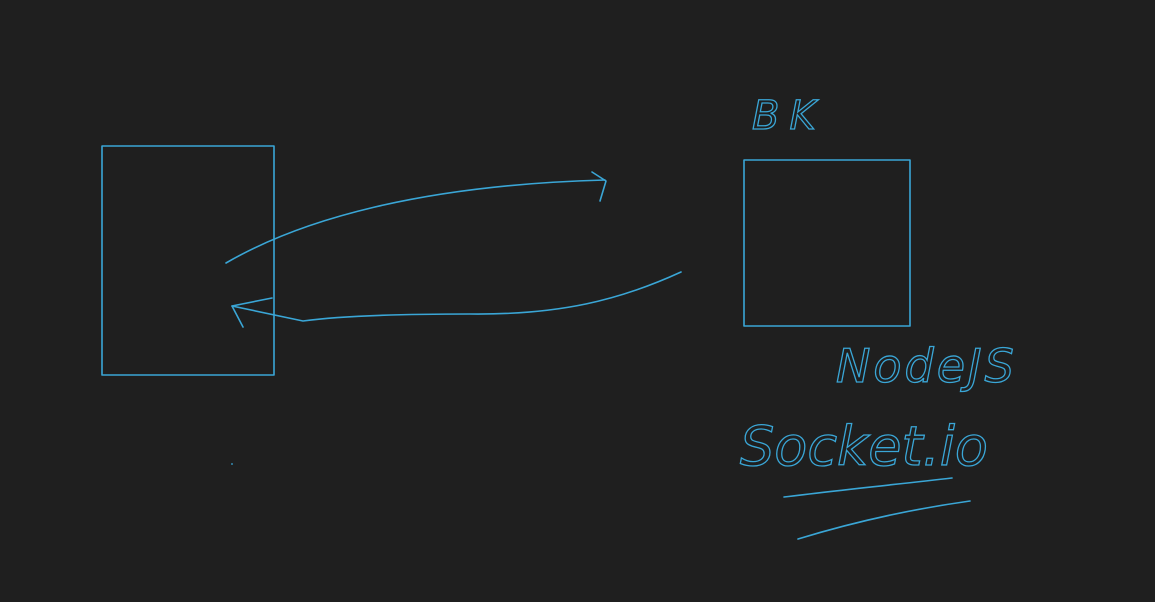  Describe the element at coordinates (252, 312) in the screenshot. I see `response-arrowhead` at that location.